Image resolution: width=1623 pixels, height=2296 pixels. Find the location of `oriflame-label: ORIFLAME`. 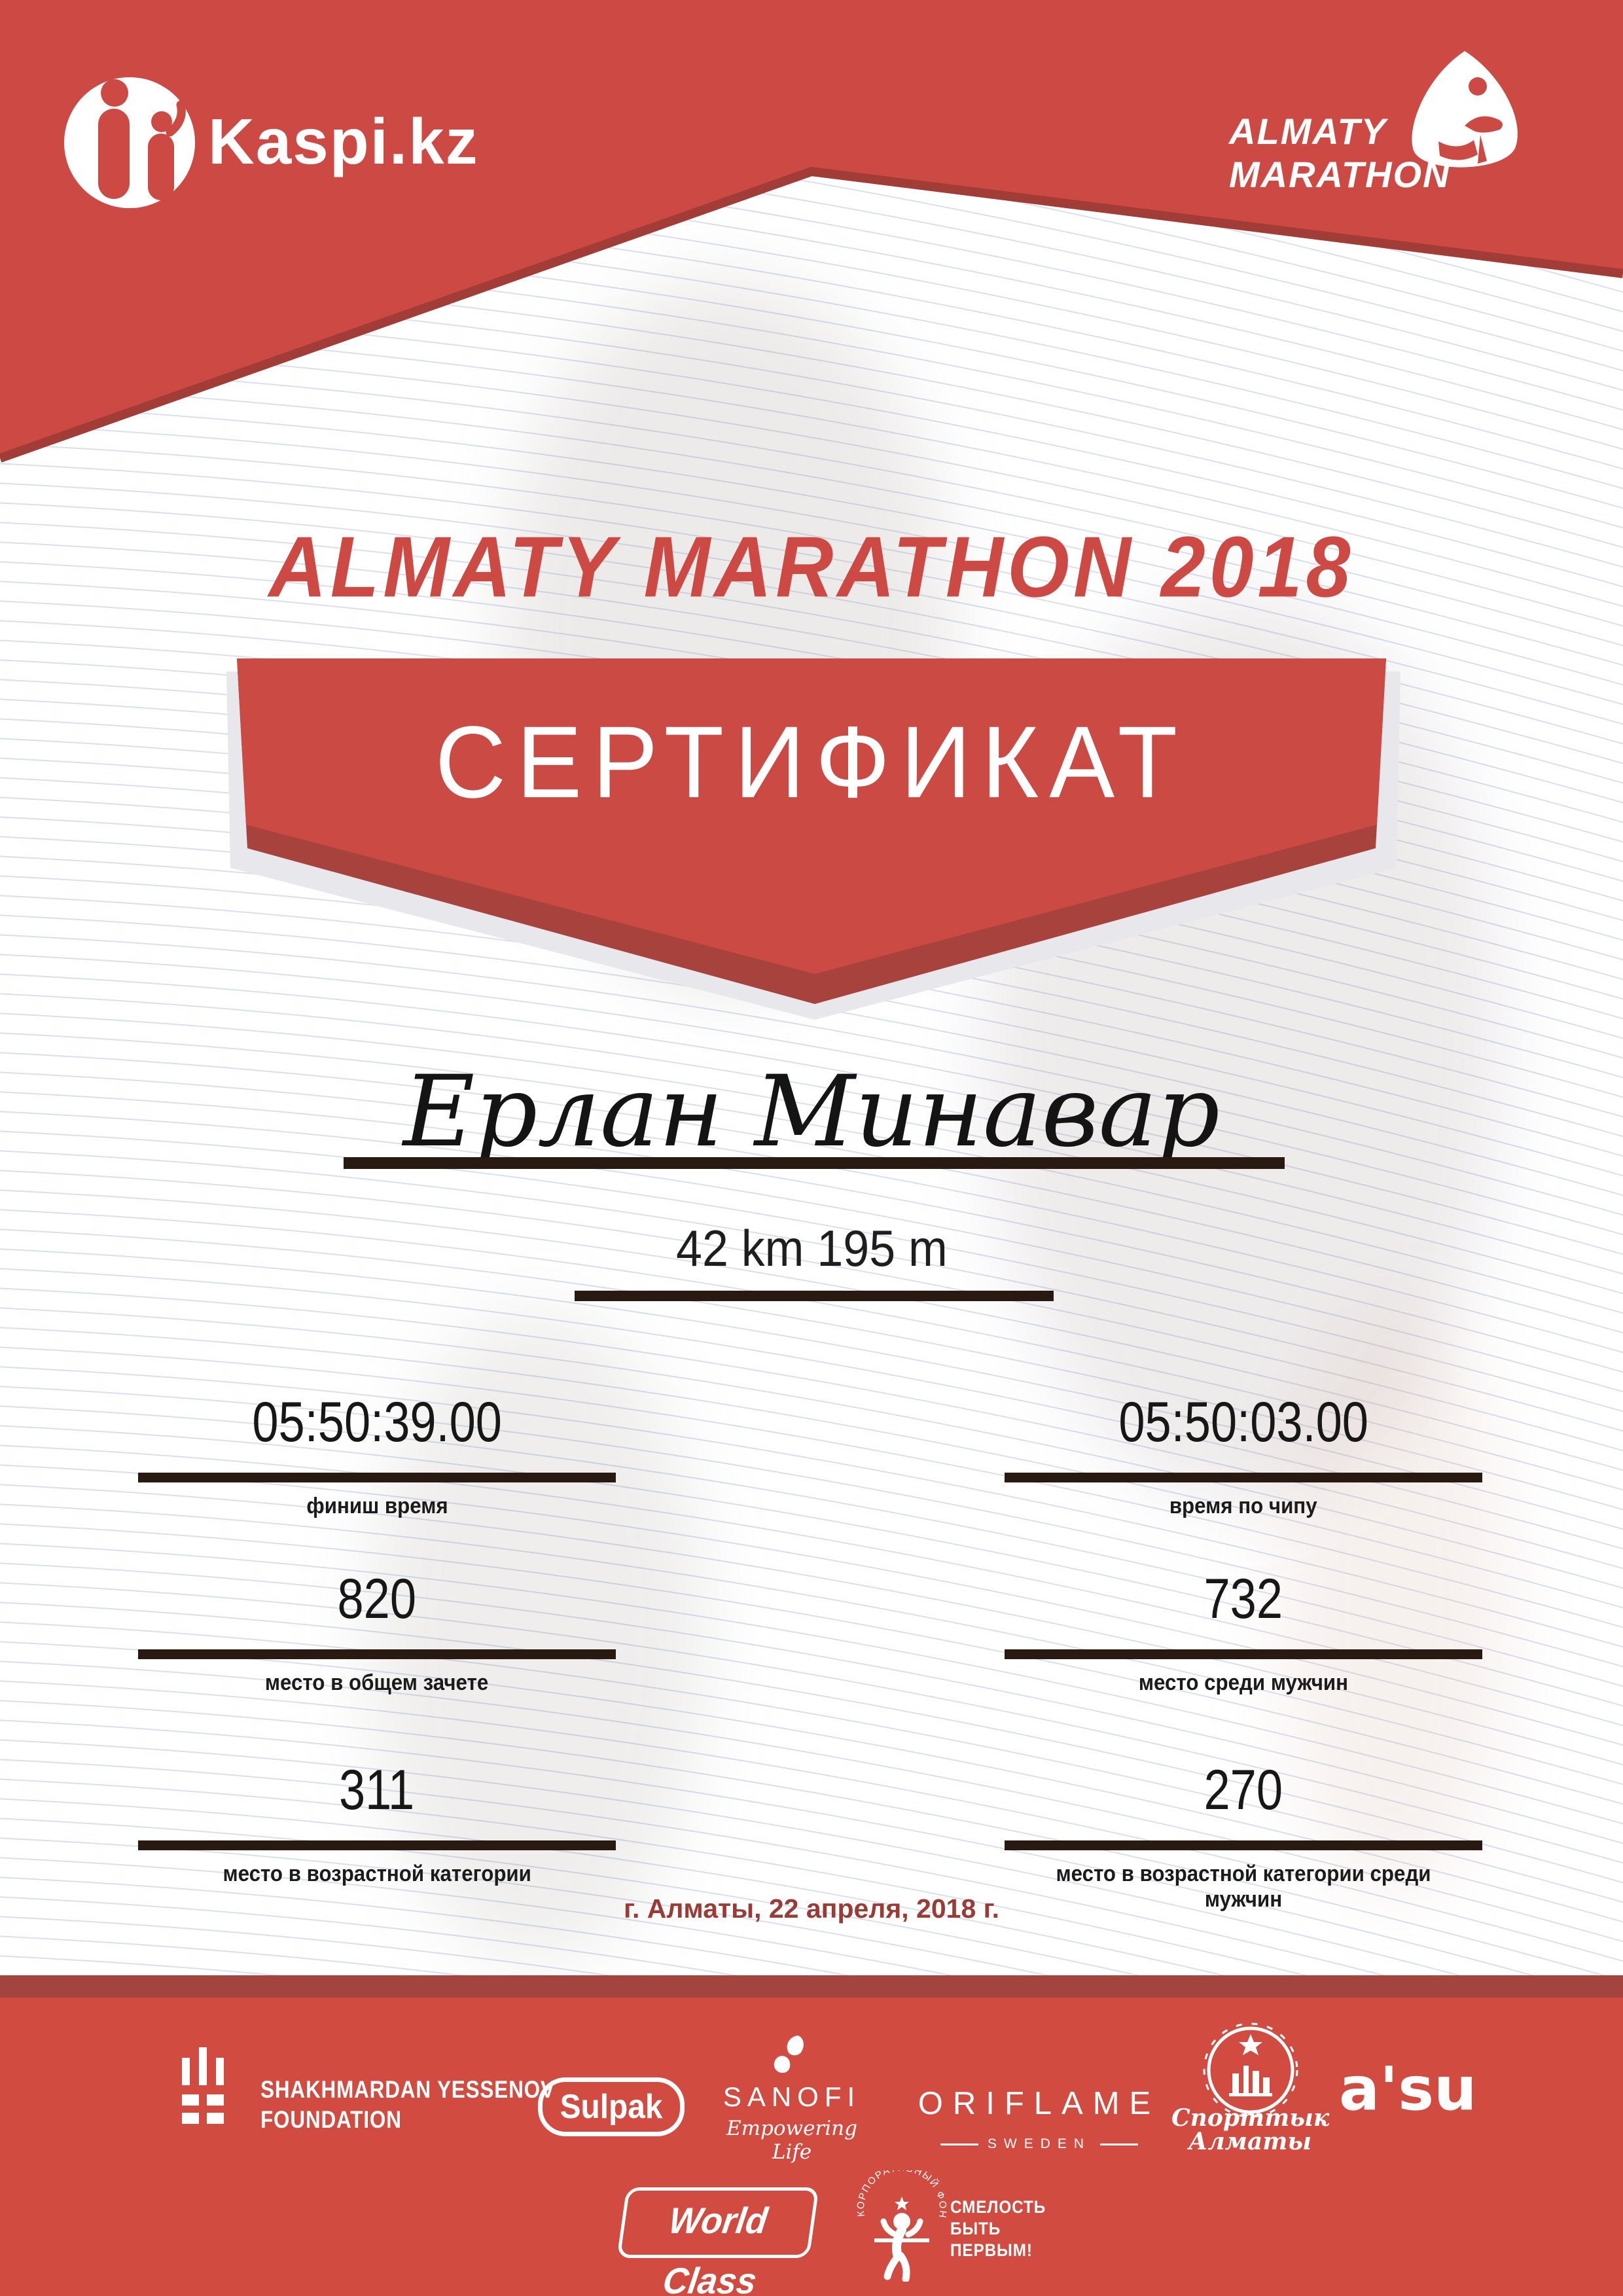

oriflame-label: ORIFLAME is located at coordinates (1039, 2103).